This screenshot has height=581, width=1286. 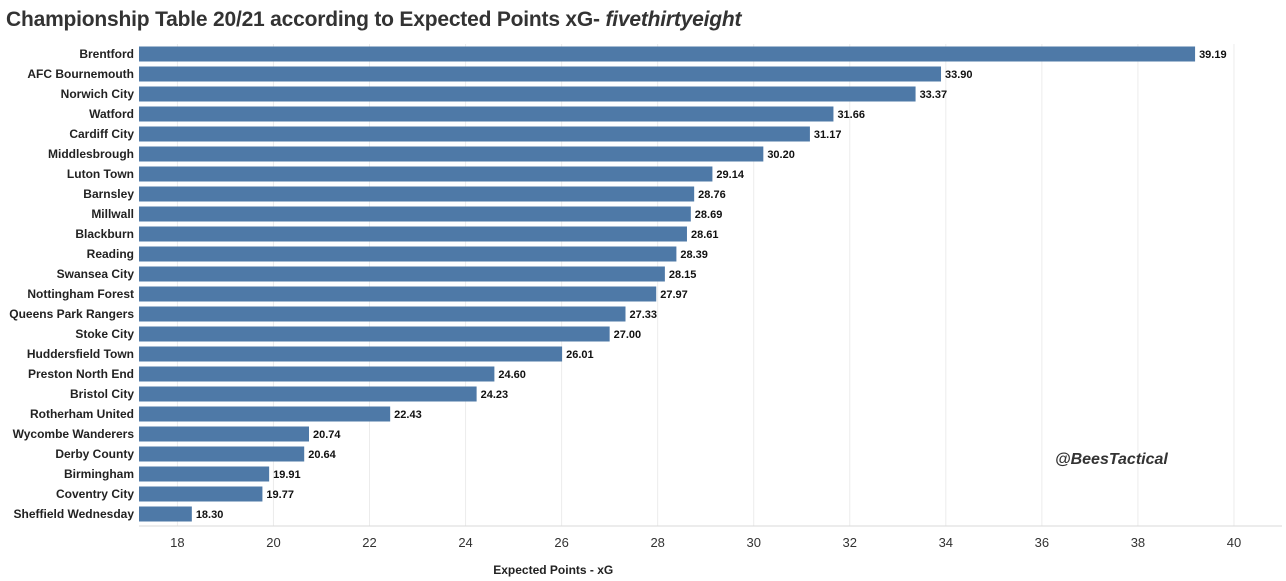 I want to click on category-label: AFC Bournemouth, so click(x=80, y=74).